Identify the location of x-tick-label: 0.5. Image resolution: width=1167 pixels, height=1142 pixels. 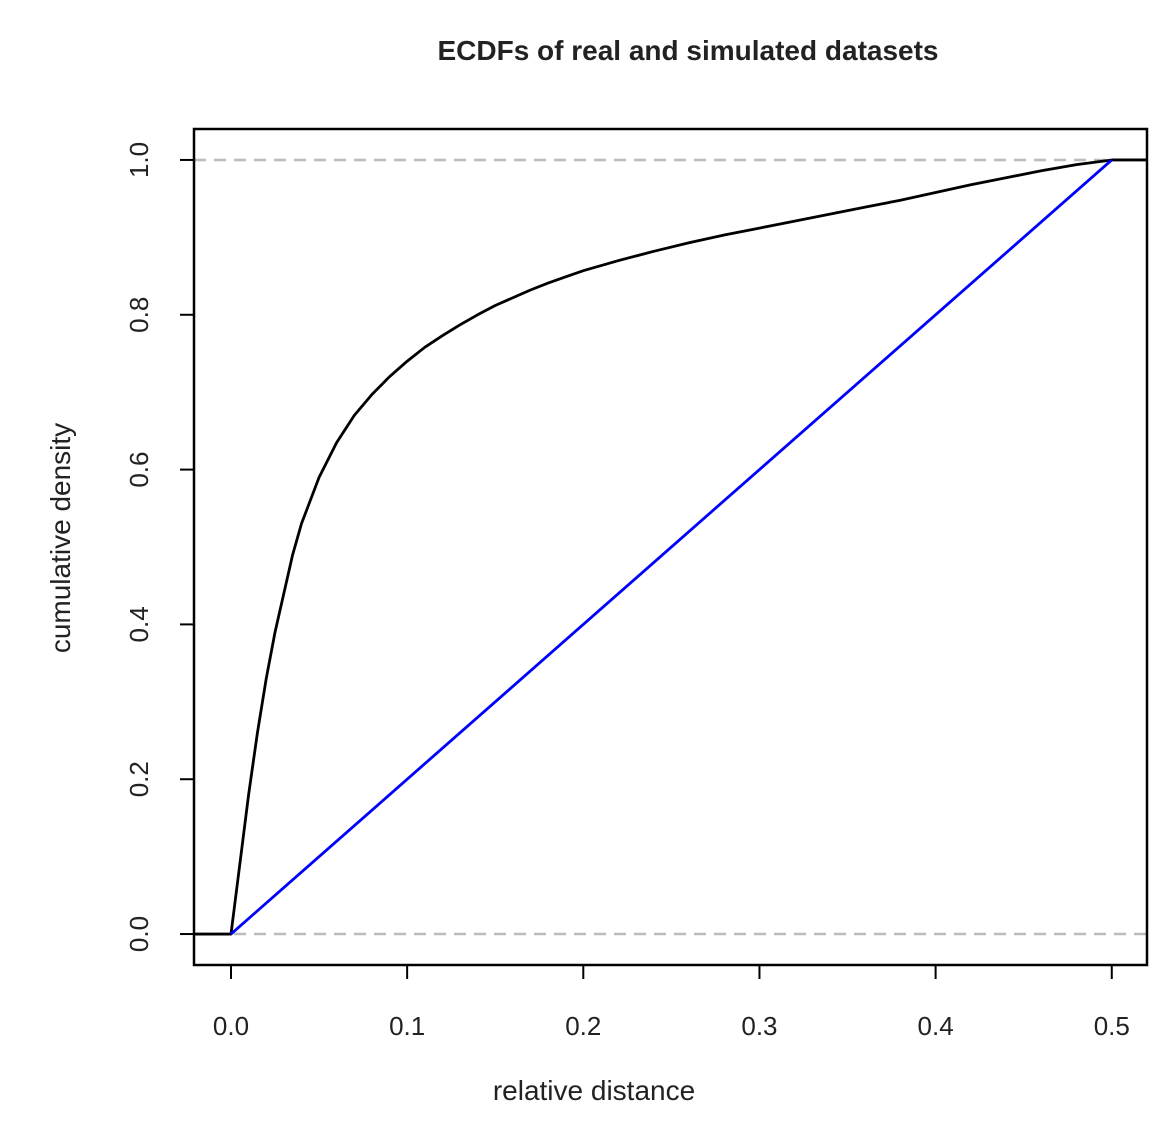
(1112, 1026).